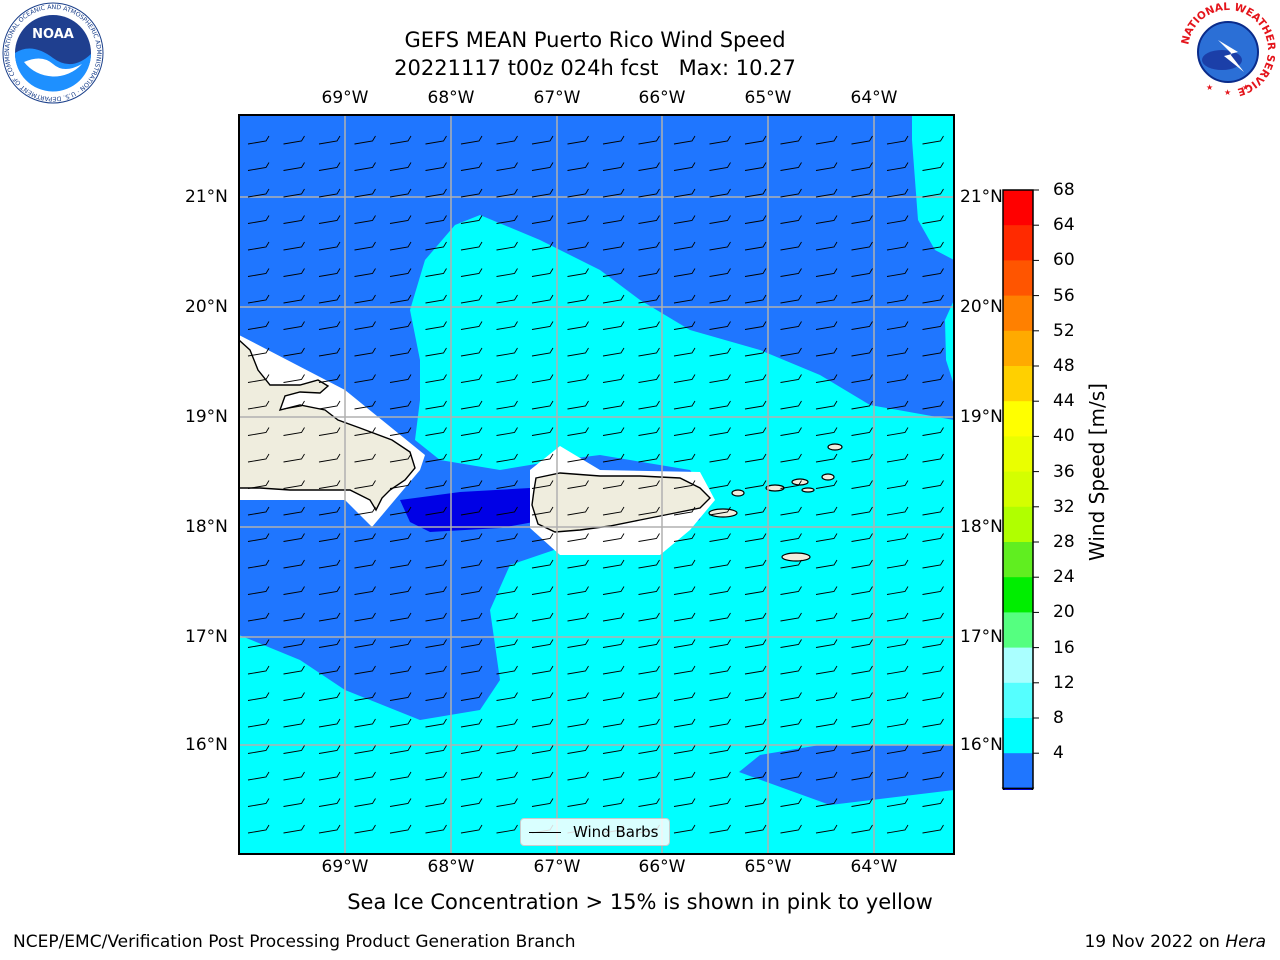  Describe the element at coordinates (1064, 506) in the screenshot. I see `colorbar-tick-label: 32` at that location.